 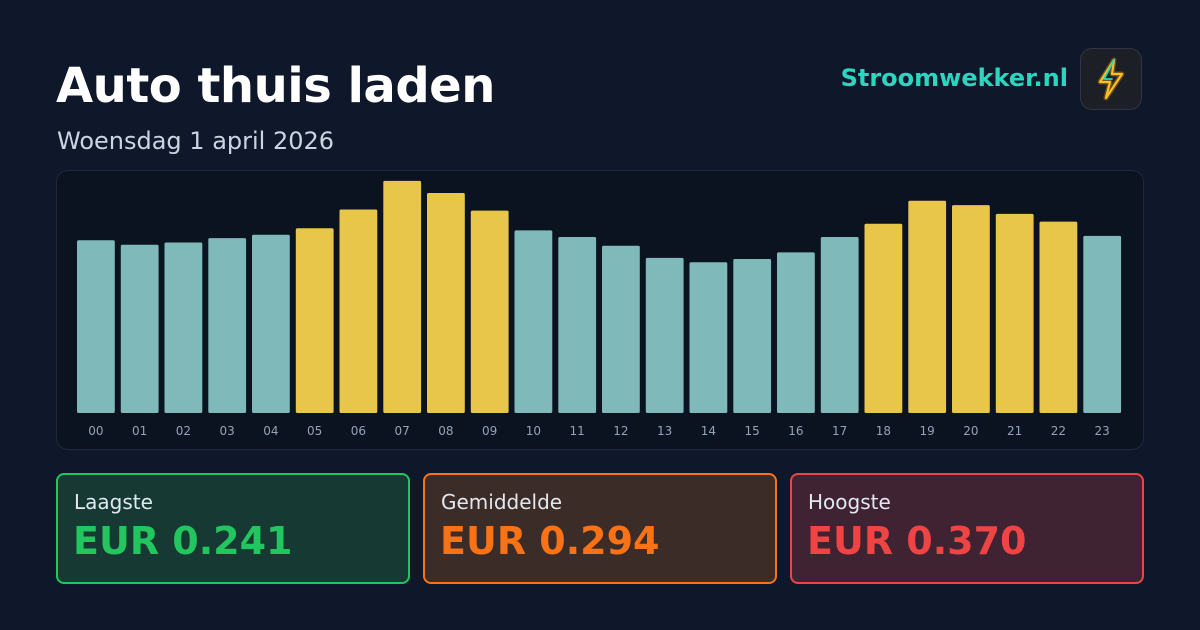 I want to click on x-tick-label: 15, so click(x=751, y=431).